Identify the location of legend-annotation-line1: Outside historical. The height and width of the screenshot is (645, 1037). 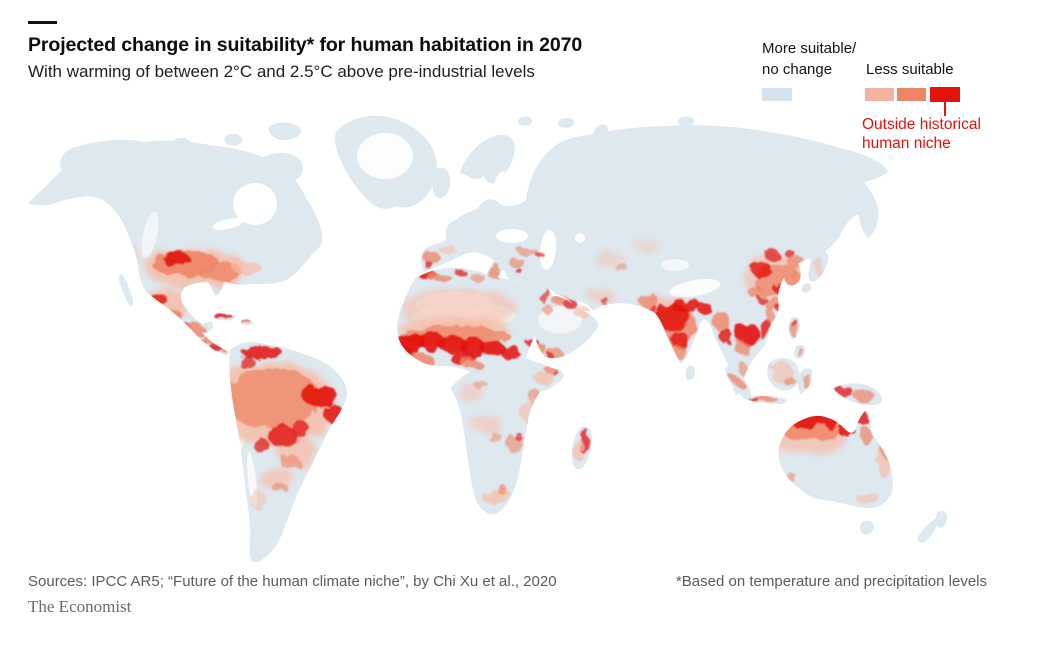
(921, 124).